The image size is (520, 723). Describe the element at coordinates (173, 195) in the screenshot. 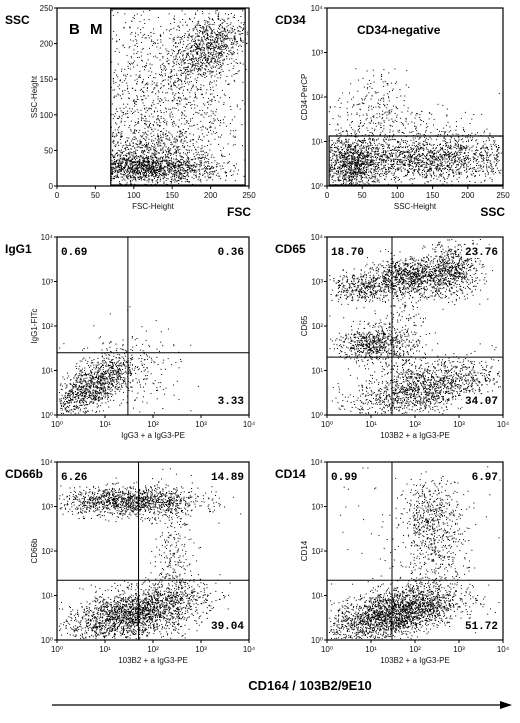

I see `x-tick-label: 150` at that location.